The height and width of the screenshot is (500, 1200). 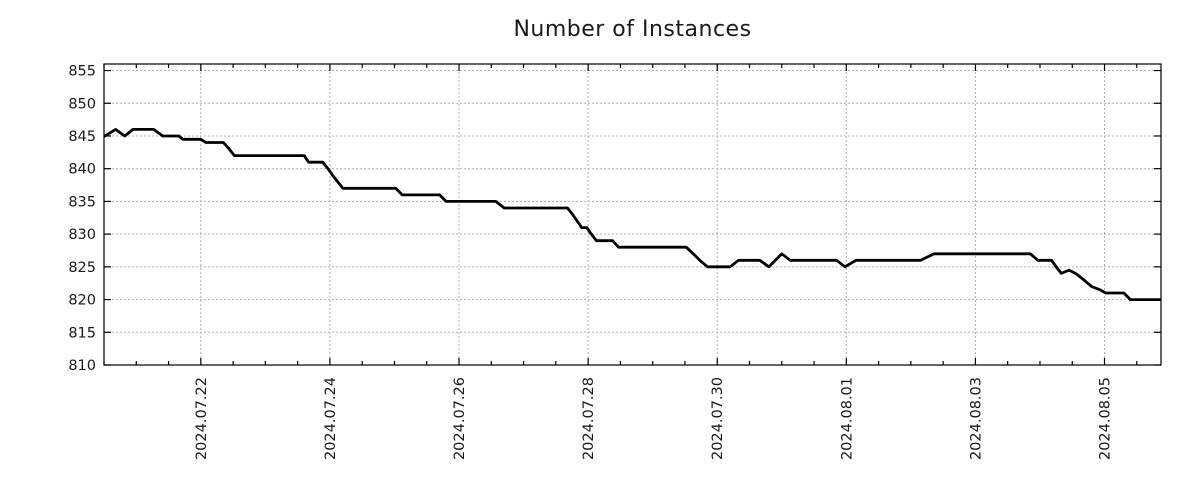 I want to click on x-tick-label: 2024.08.01, so click(x=847, y=418).